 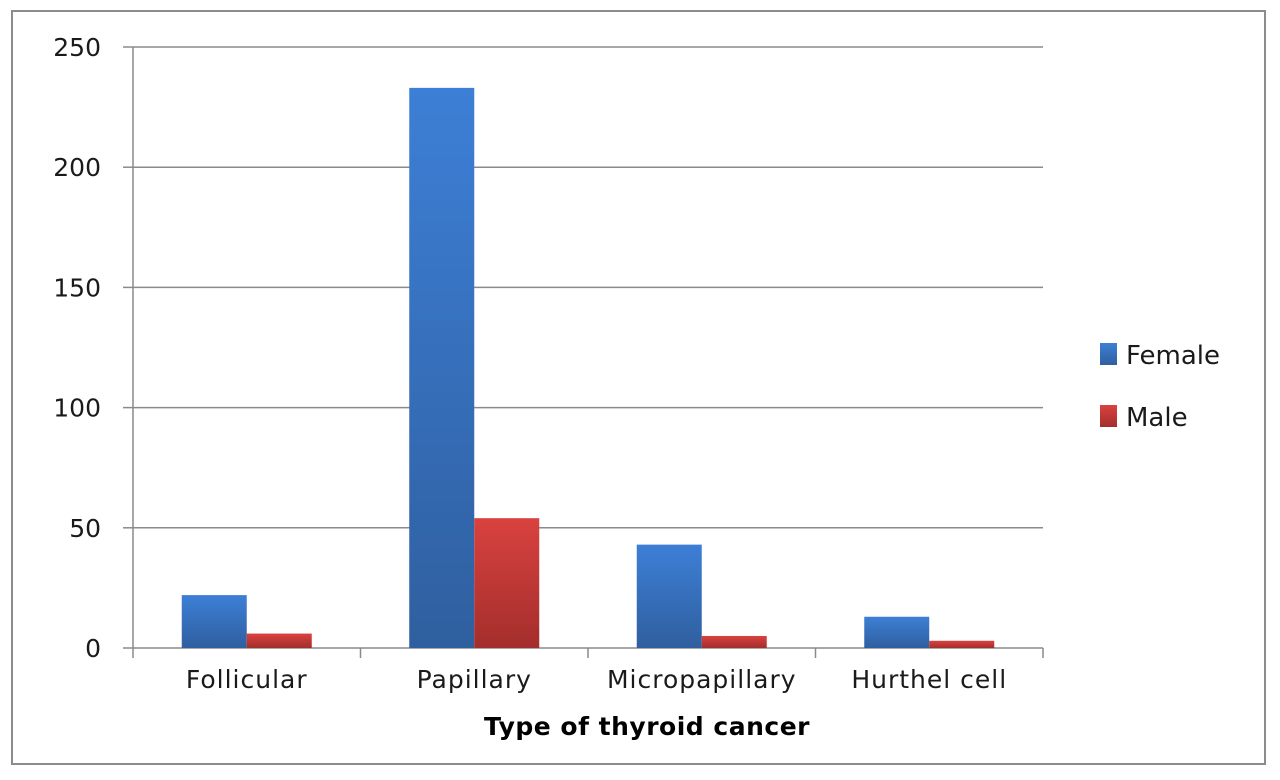 What do you see at coordinates (93, 648) in the screenshot?
I see `y-tick-label: 0` at bounding box center [93, 648].